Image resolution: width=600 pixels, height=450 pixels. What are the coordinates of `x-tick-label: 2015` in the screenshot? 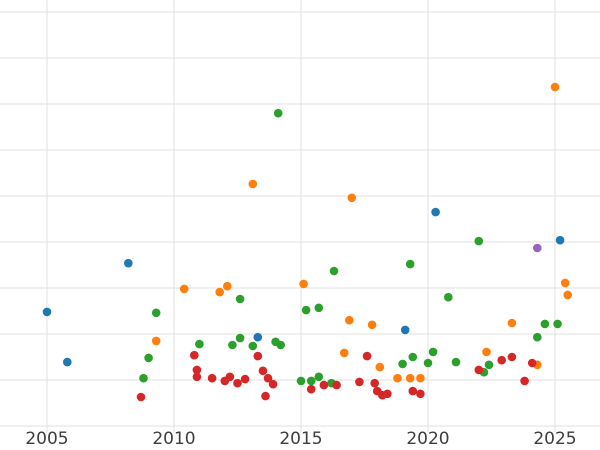 It's located at (300, 439).